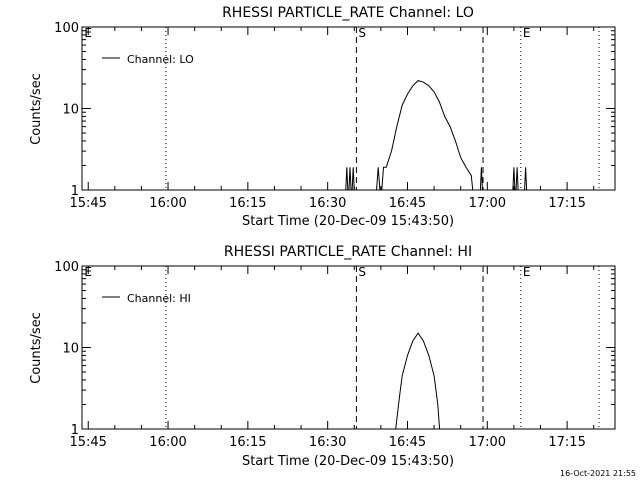 The image size is (640, 480). What do you see at coordinates (407, 203) in the screenshot?
I see `x-tick-label-lo: 16:45` at bounding box center [407, 203].